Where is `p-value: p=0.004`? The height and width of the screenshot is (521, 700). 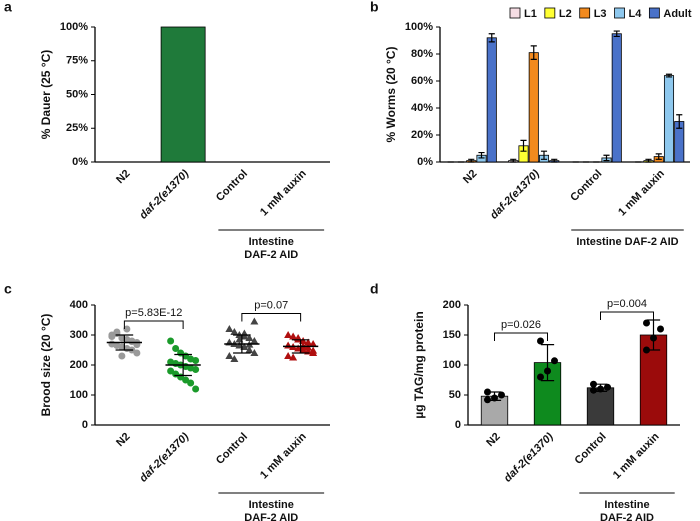 p-value: p=0.004 is located at coordinates (627, 304).